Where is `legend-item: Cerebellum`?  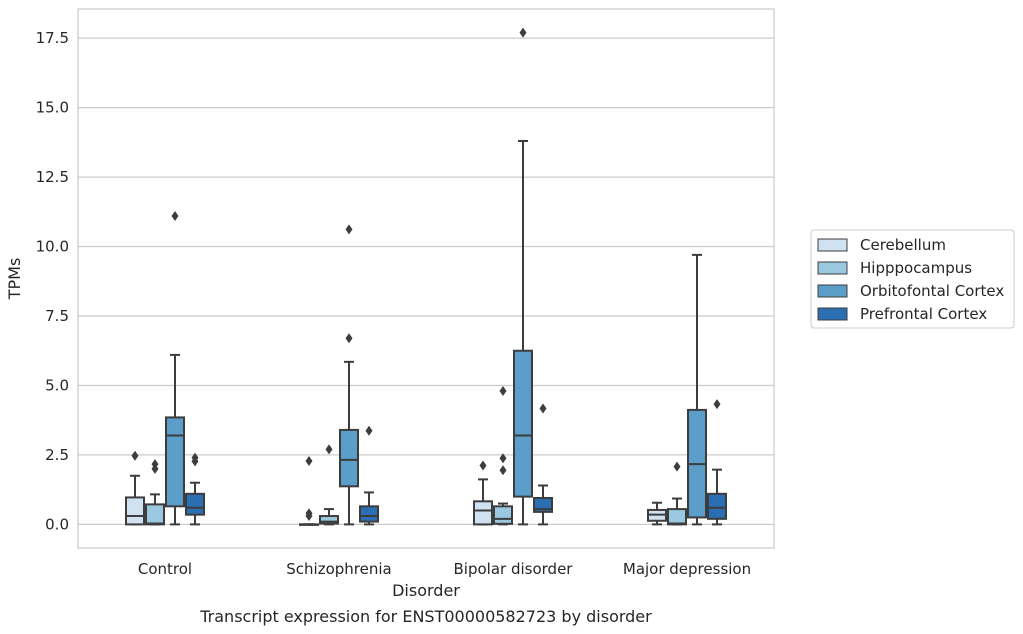 legend-item: Cerebellum is located at coordinates (881, 245).